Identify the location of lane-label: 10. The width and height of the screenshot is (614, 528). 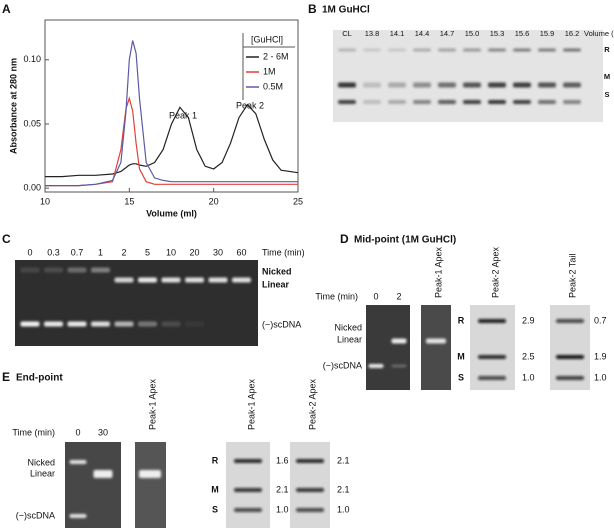
(171, 252).